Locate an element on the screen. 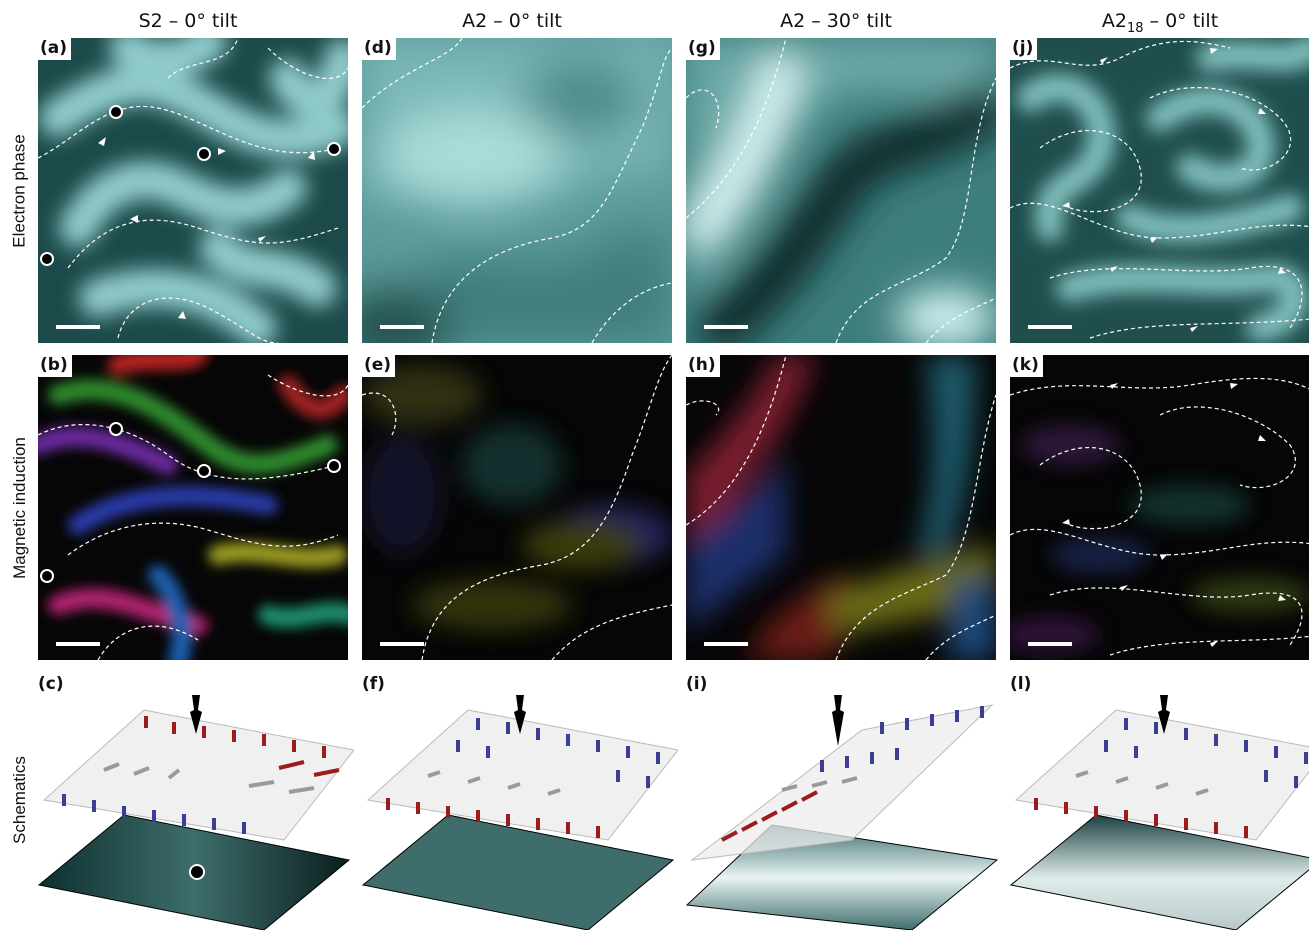 Image resolution: width=1309 pixels, height=931 pixels. spin-arrows is located at coordinates (201, 775).